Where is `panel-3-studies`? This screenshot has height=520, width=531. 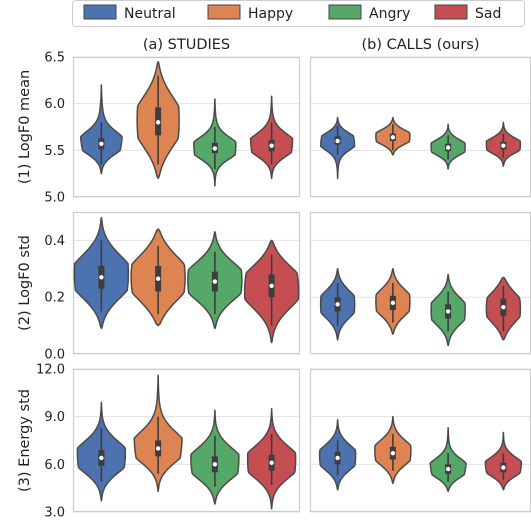
panel-3-studies is located at coordinates (186, 440).